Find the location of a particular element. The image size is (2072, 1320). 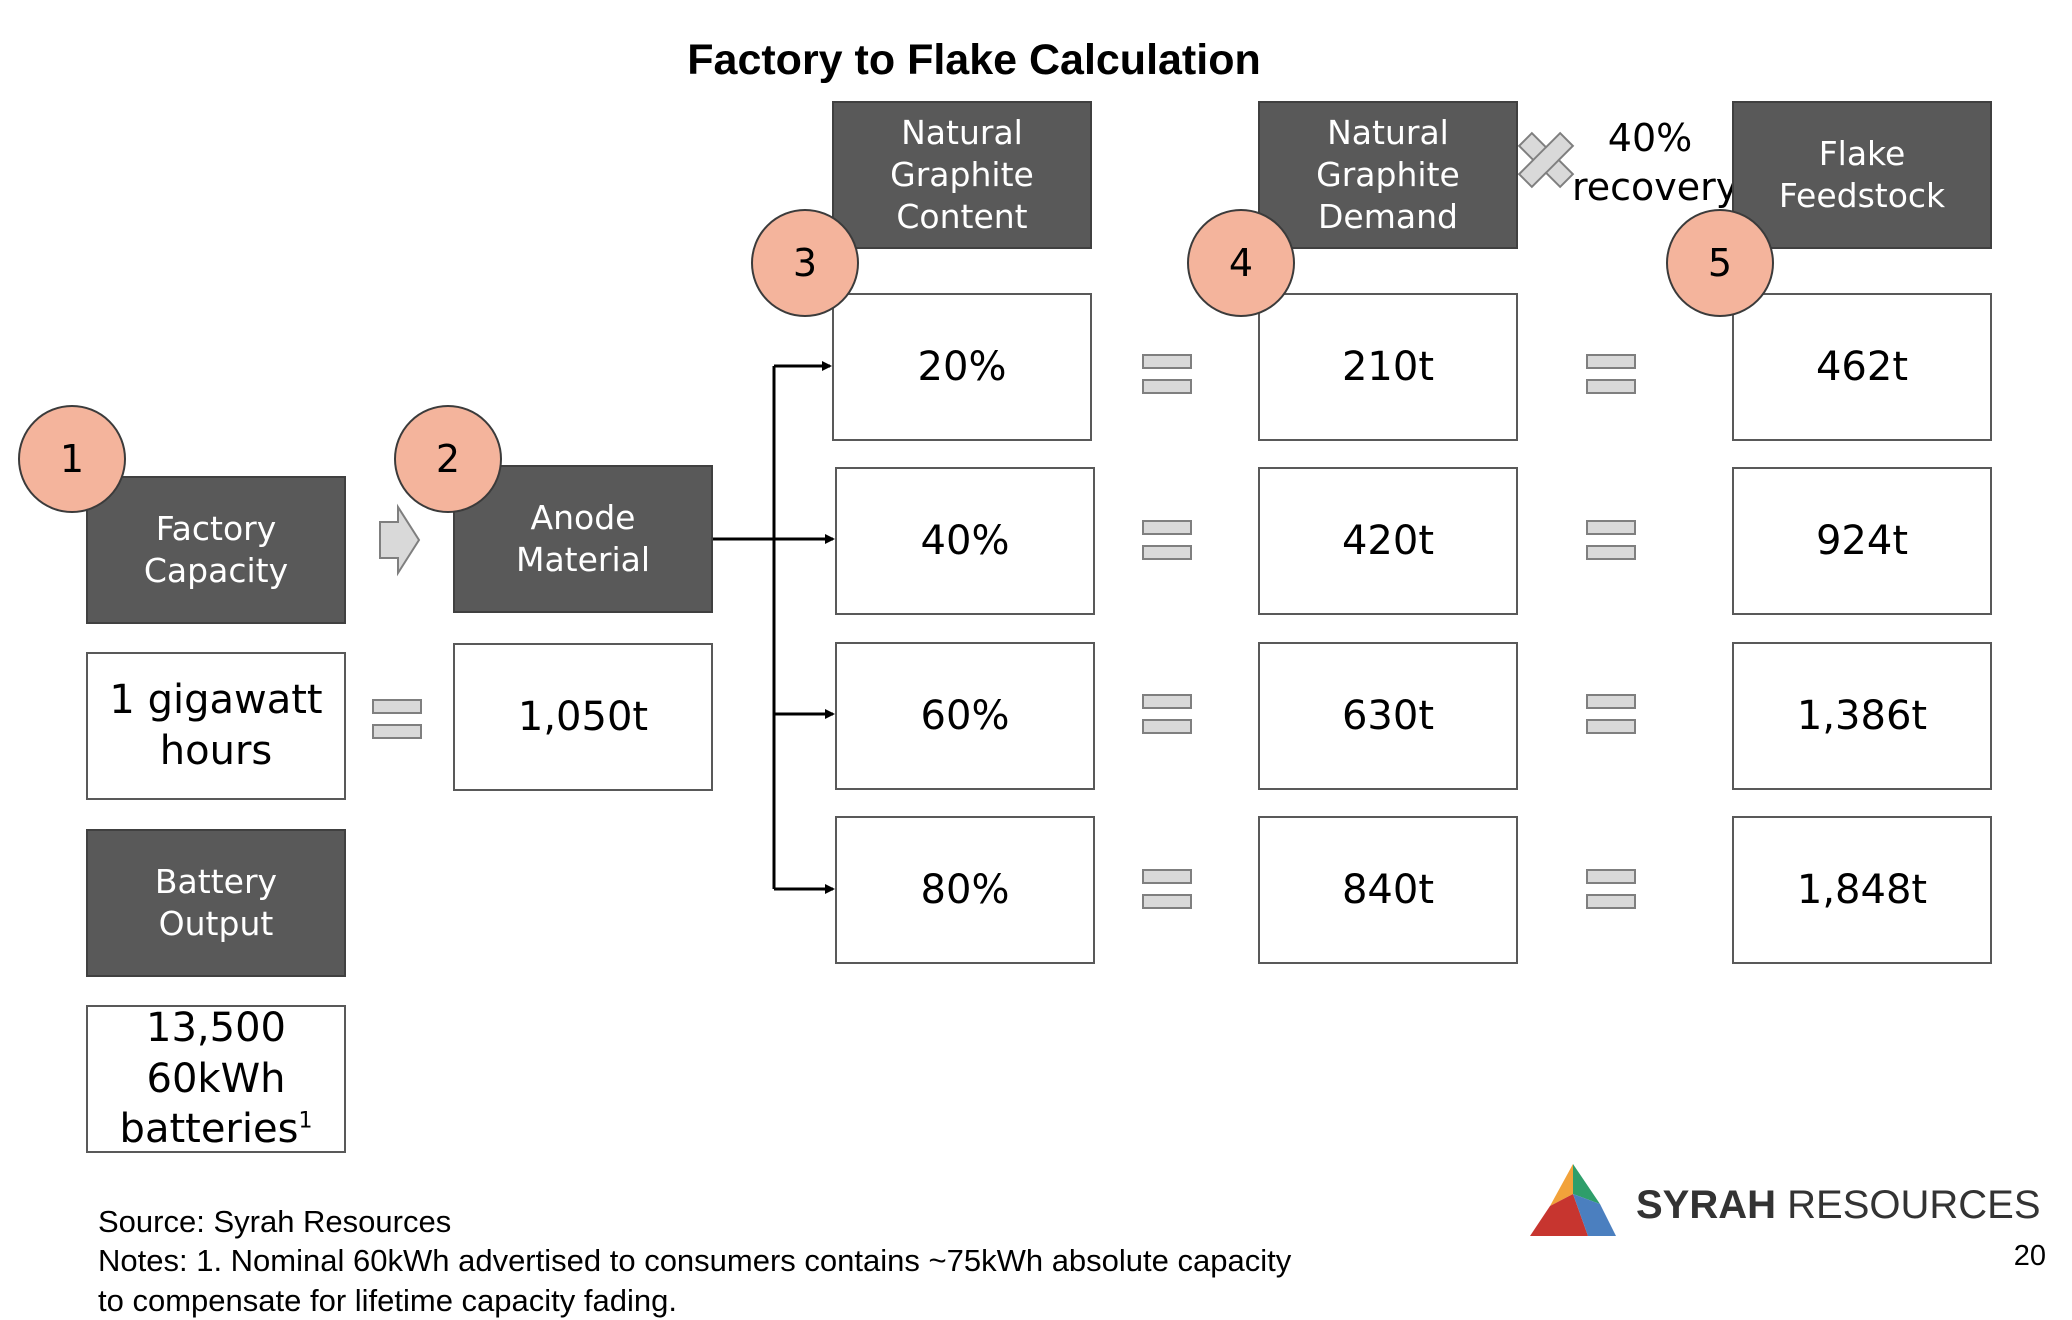

battery-output-header: Battery Output is located at coordinates (216, 903).